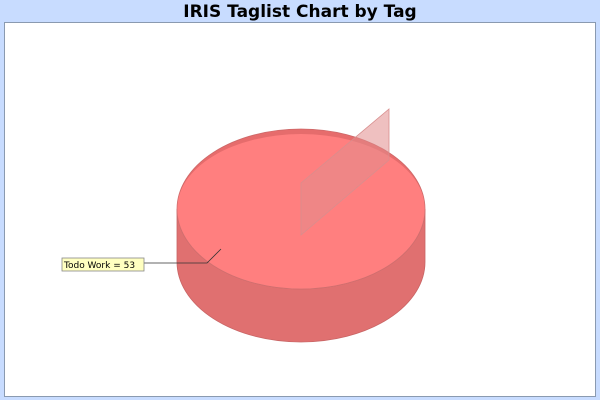 The height and width of the screenshot is (400, 600). What do you see at coordinates (183, 256) in the screenshot?
I see `pie-label-leader` at bounding box center [183, 256].